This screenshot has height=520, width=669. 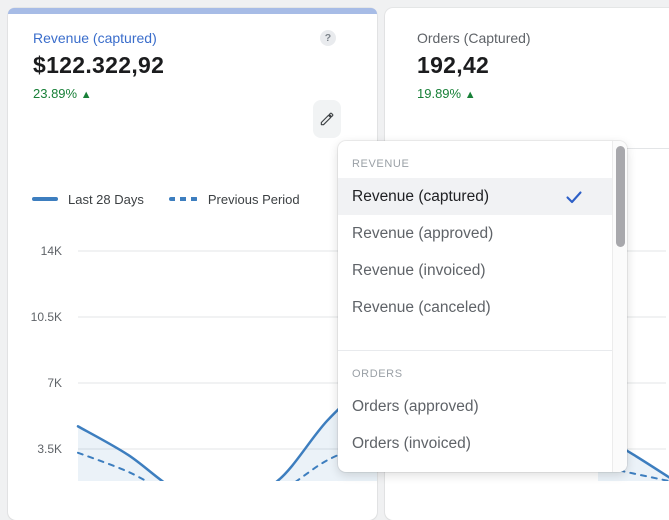 I want to click on revenue-title: Revenue (captured), so click(x=95, y=38).